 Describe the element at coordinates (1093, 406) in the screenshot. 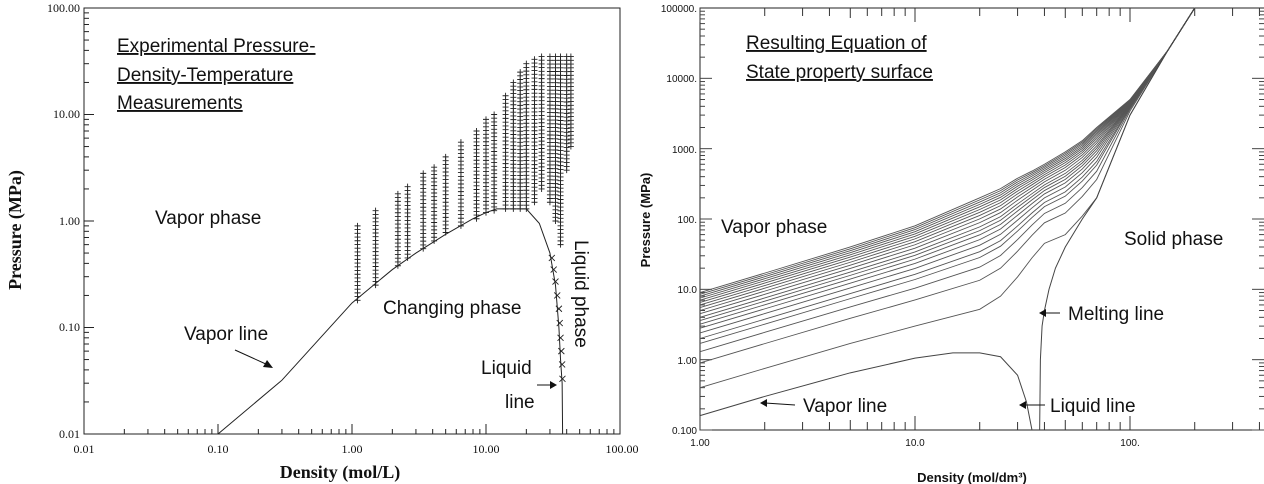

I see `liquid-line-label: Liquid line` at that location.